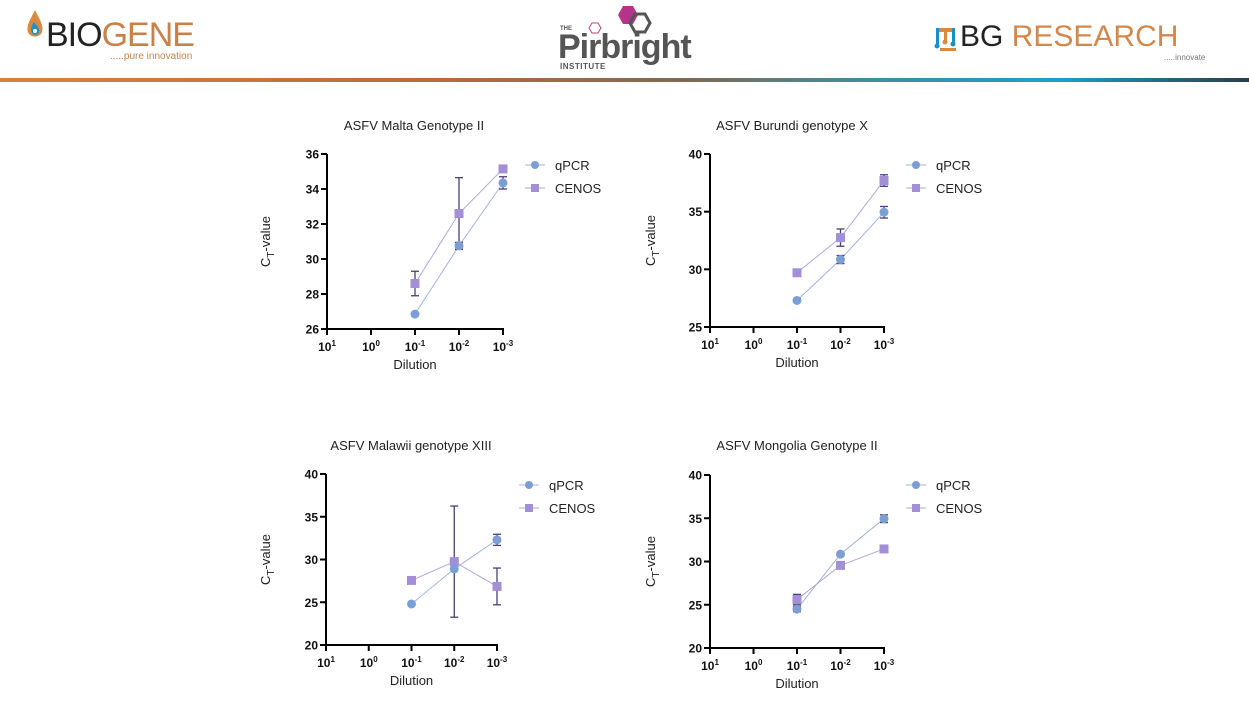 This screenshot has height=705, width=1249. I want to click on chart-title: ASFV Malawii genotype XIII, so click(410, 445).